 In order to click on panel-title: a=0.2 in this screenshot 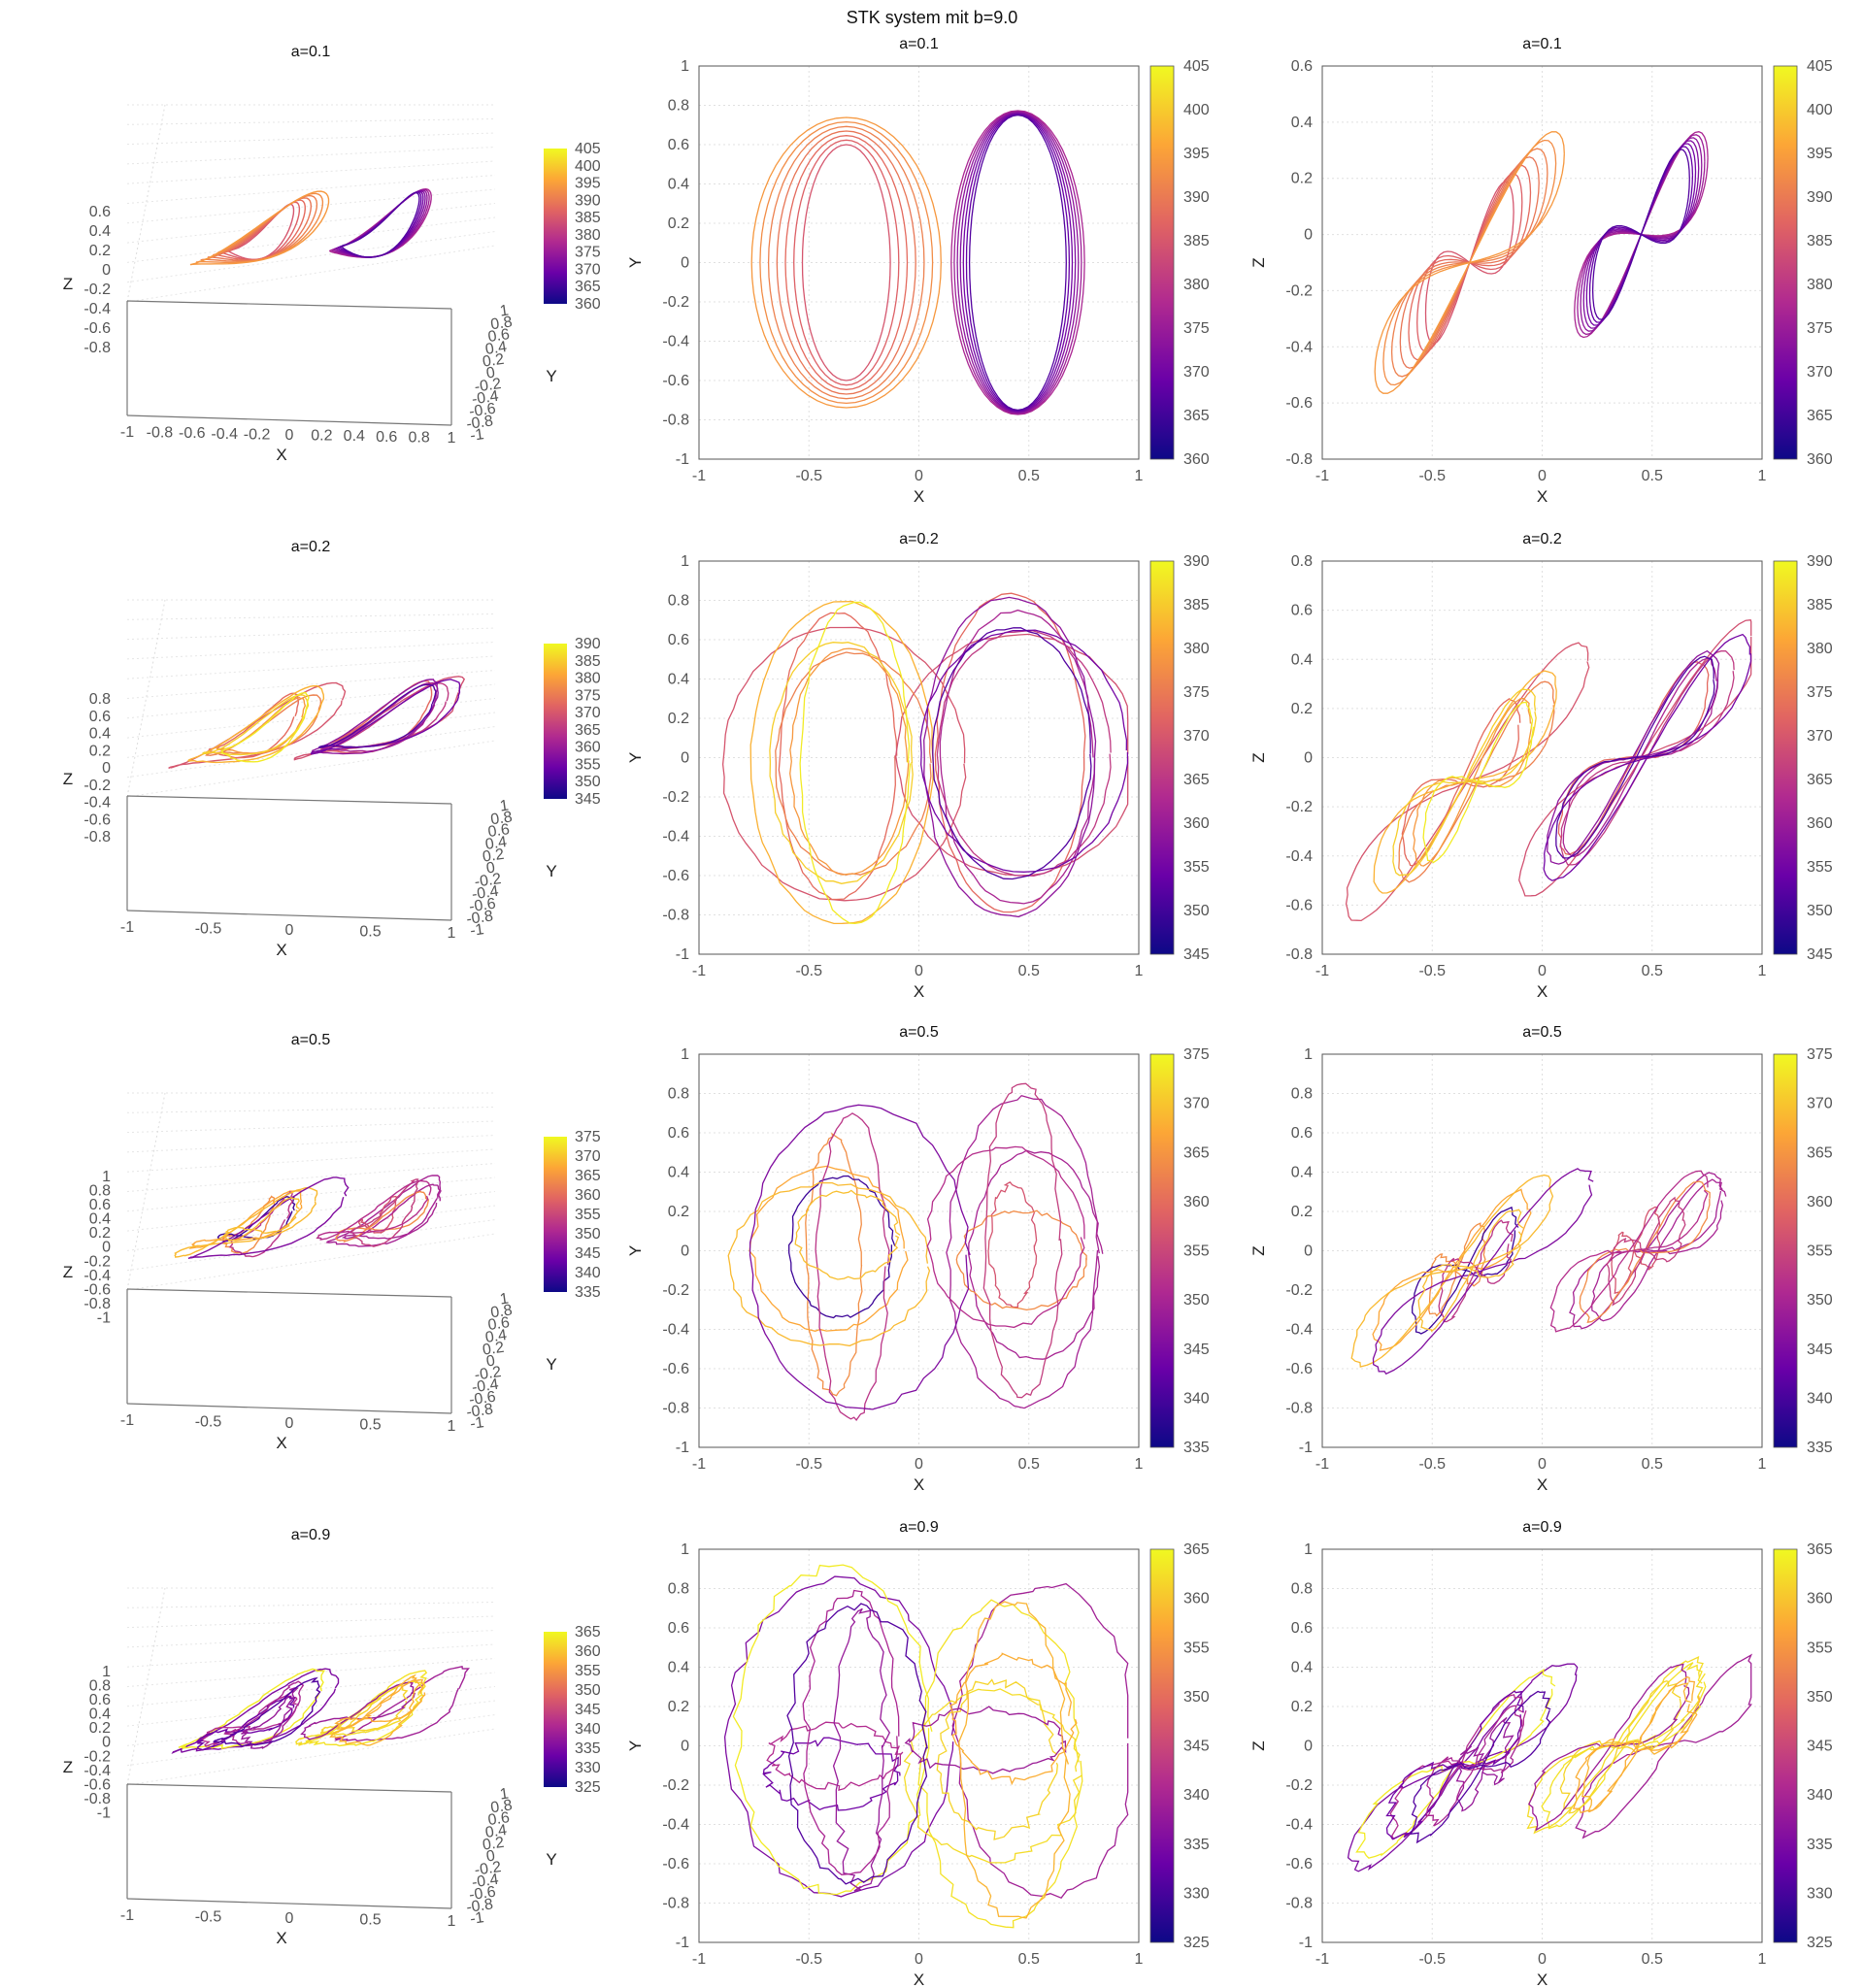, I will do `click(919, 539)`.